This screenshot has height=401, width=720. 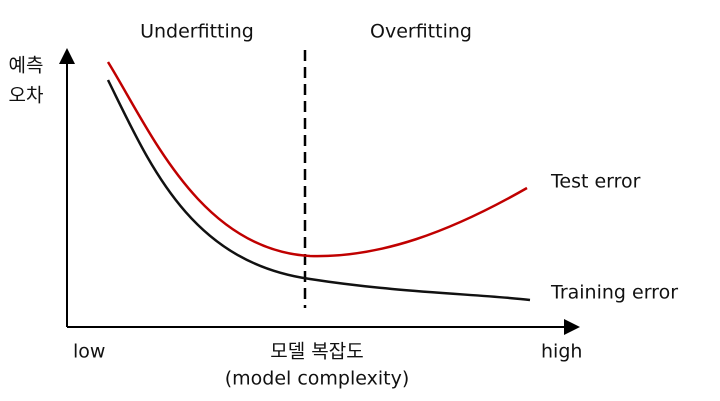 What do you see at coordinates (561, 352) in the screenshot?
I see `x-axis-high: high` at bounding box center [561, 352].